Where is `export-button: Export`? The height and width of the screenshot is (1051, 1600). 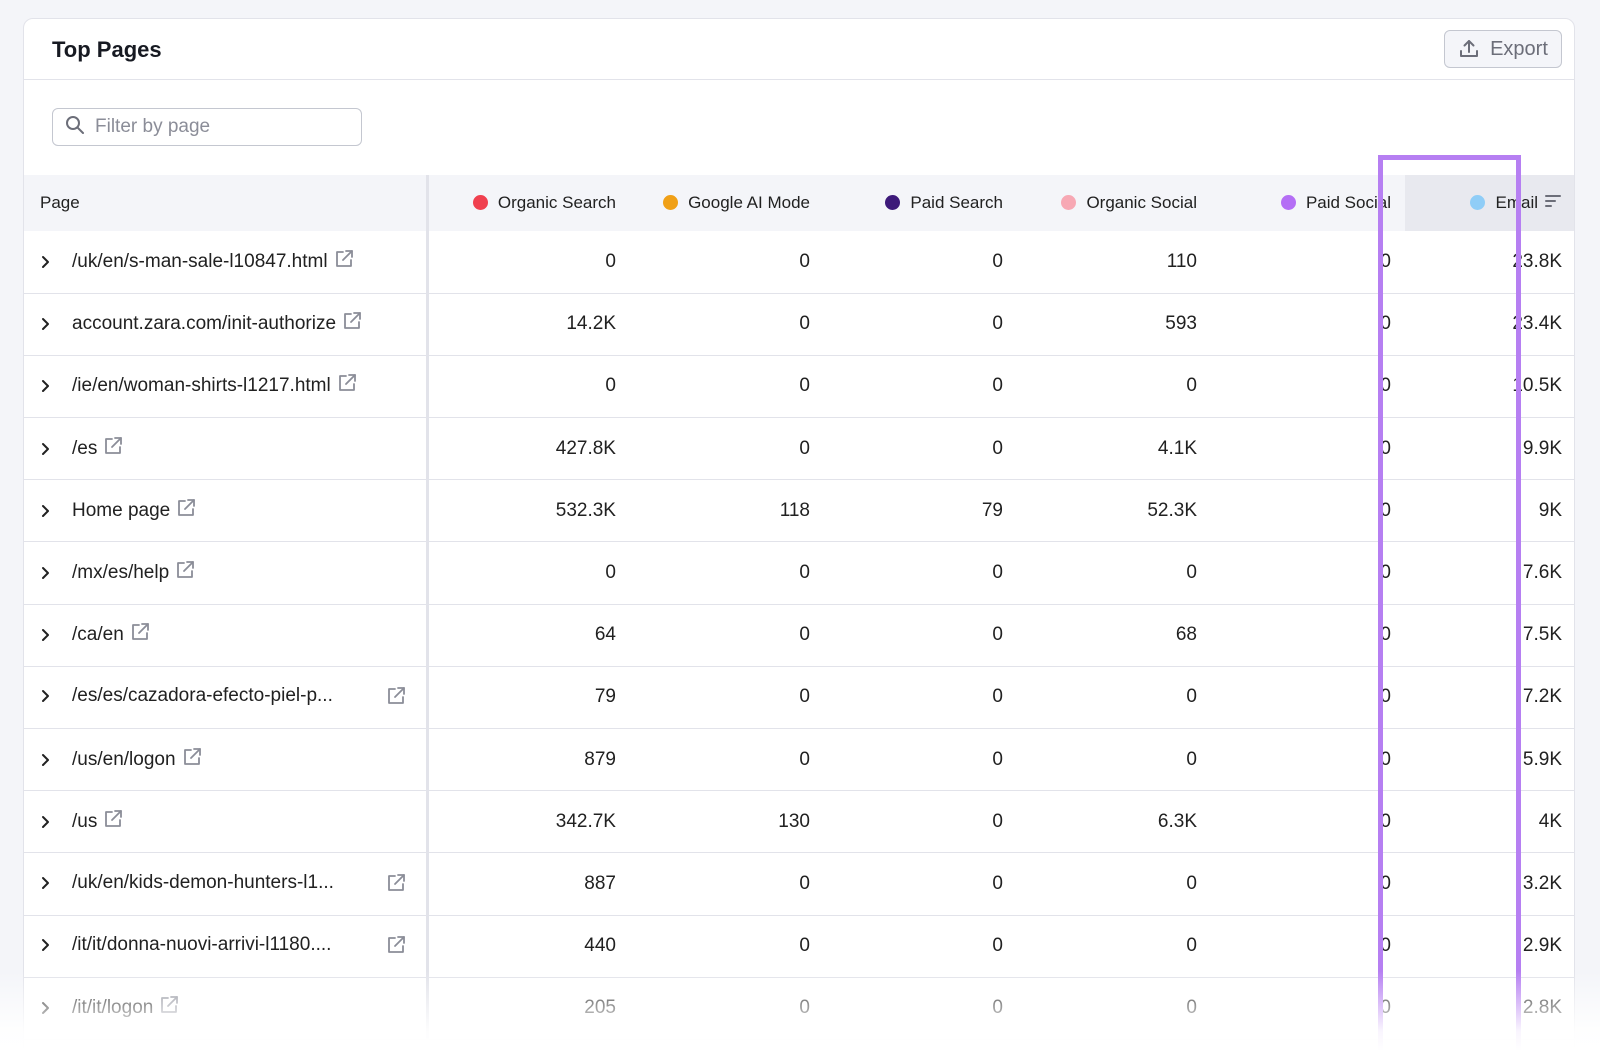
export-button: Export is located at coordinates (1503, 49).